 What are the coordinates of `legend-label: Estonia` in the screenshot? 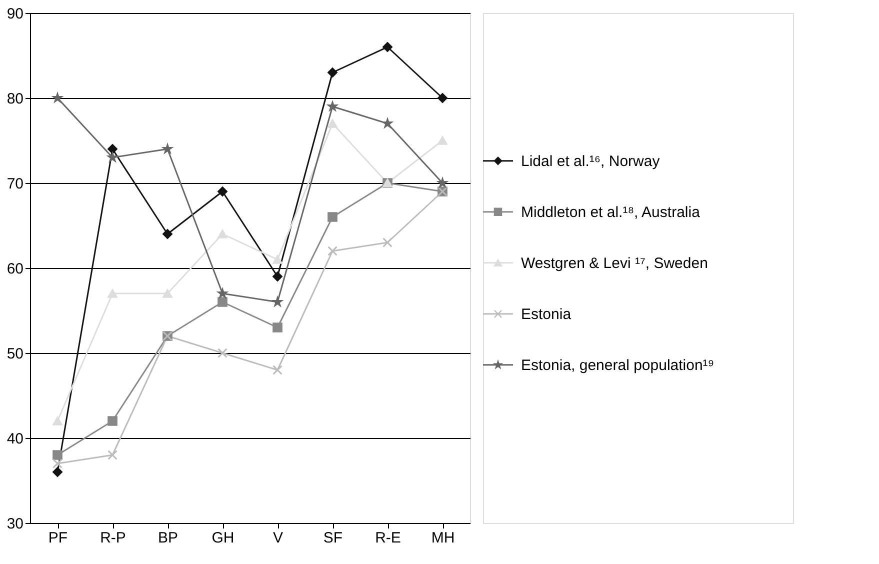 It's located at (546, 314).